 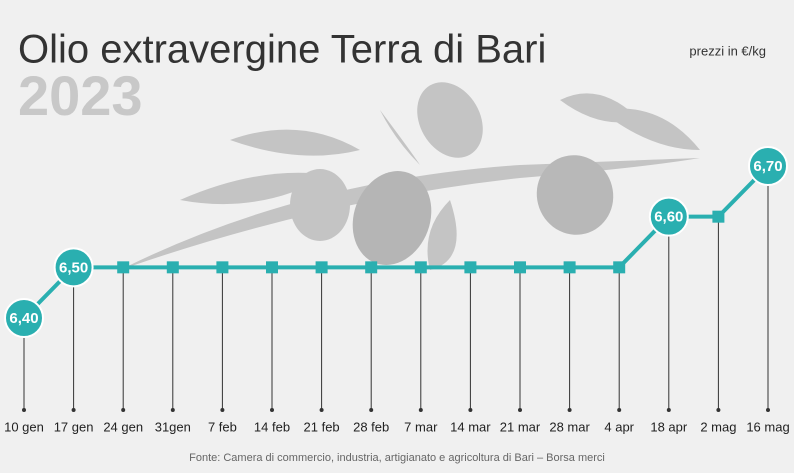 What do you see at coordinates (80, 95) in the screenshot?
I see `chart-subtitle: 2023` at bounding box center [80, 95].